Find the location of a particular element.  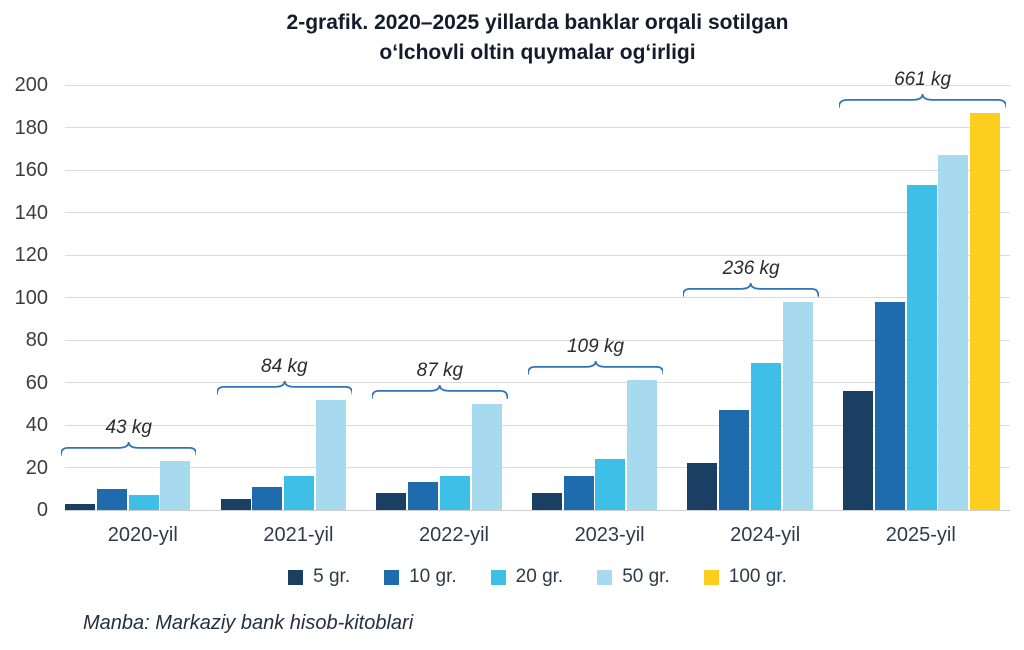

legend-item: 5 gr. is located at coordinates (319, 577).